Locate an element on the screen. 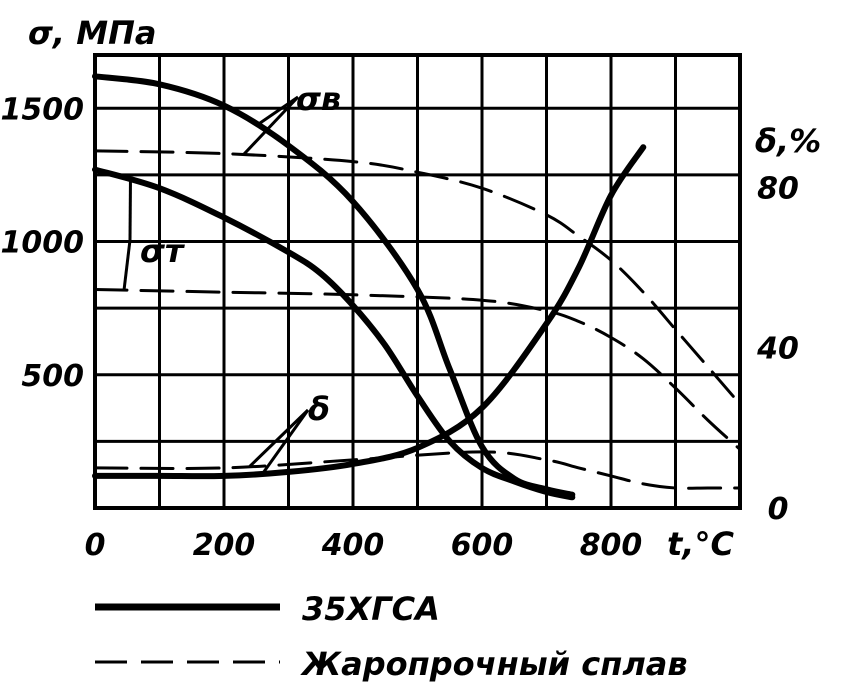 This screenshot has width=846, height=700. y-axis-left-title: σ, МПа is located at coordinates (92, 33).